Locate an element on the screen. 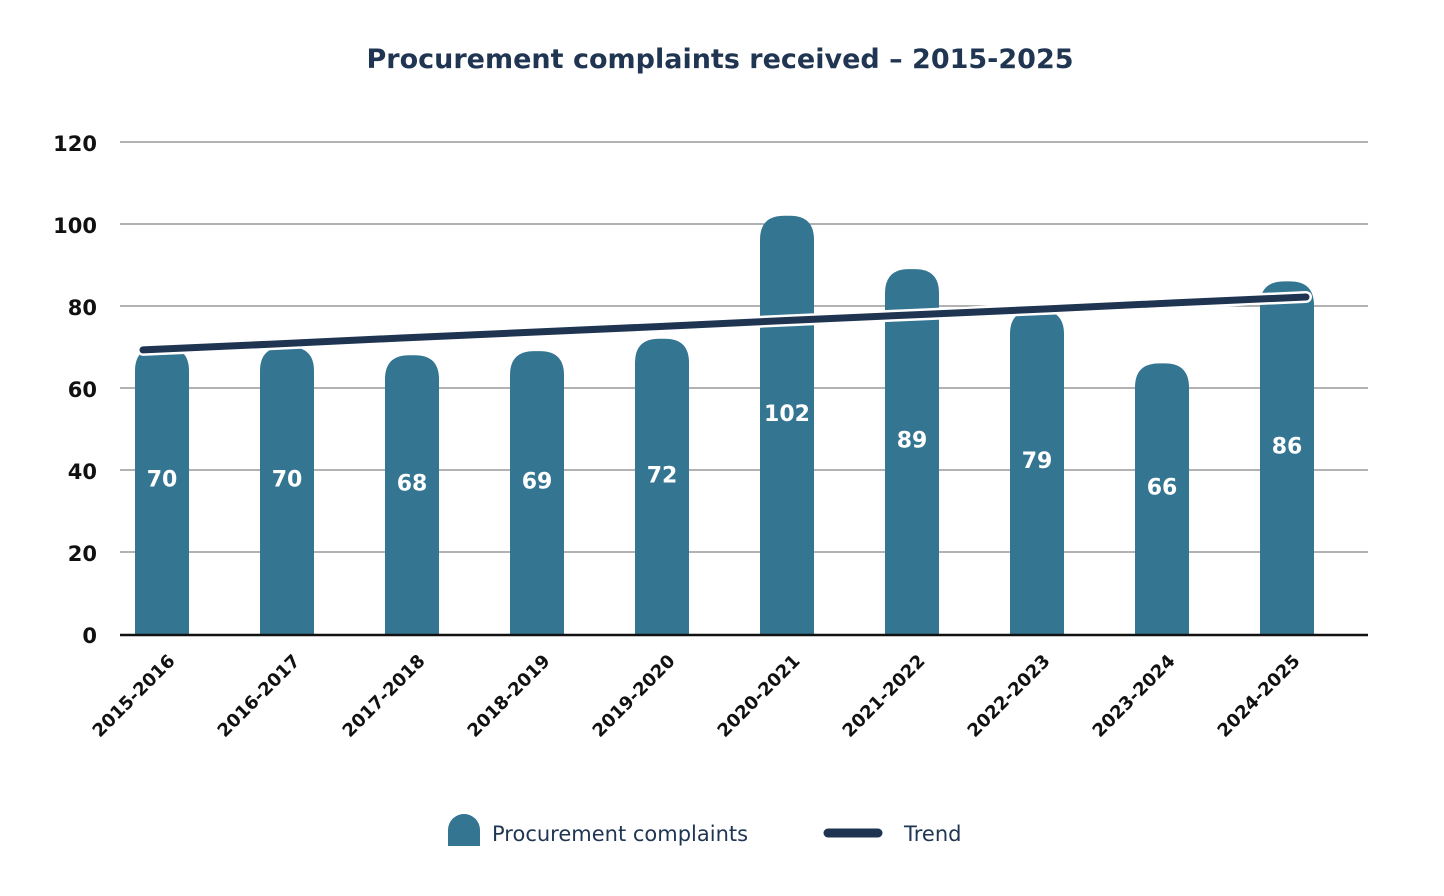 The width and height of the screenshot is (1444, 896). bar-2024-2025 is located at coordinates (1287, 457).